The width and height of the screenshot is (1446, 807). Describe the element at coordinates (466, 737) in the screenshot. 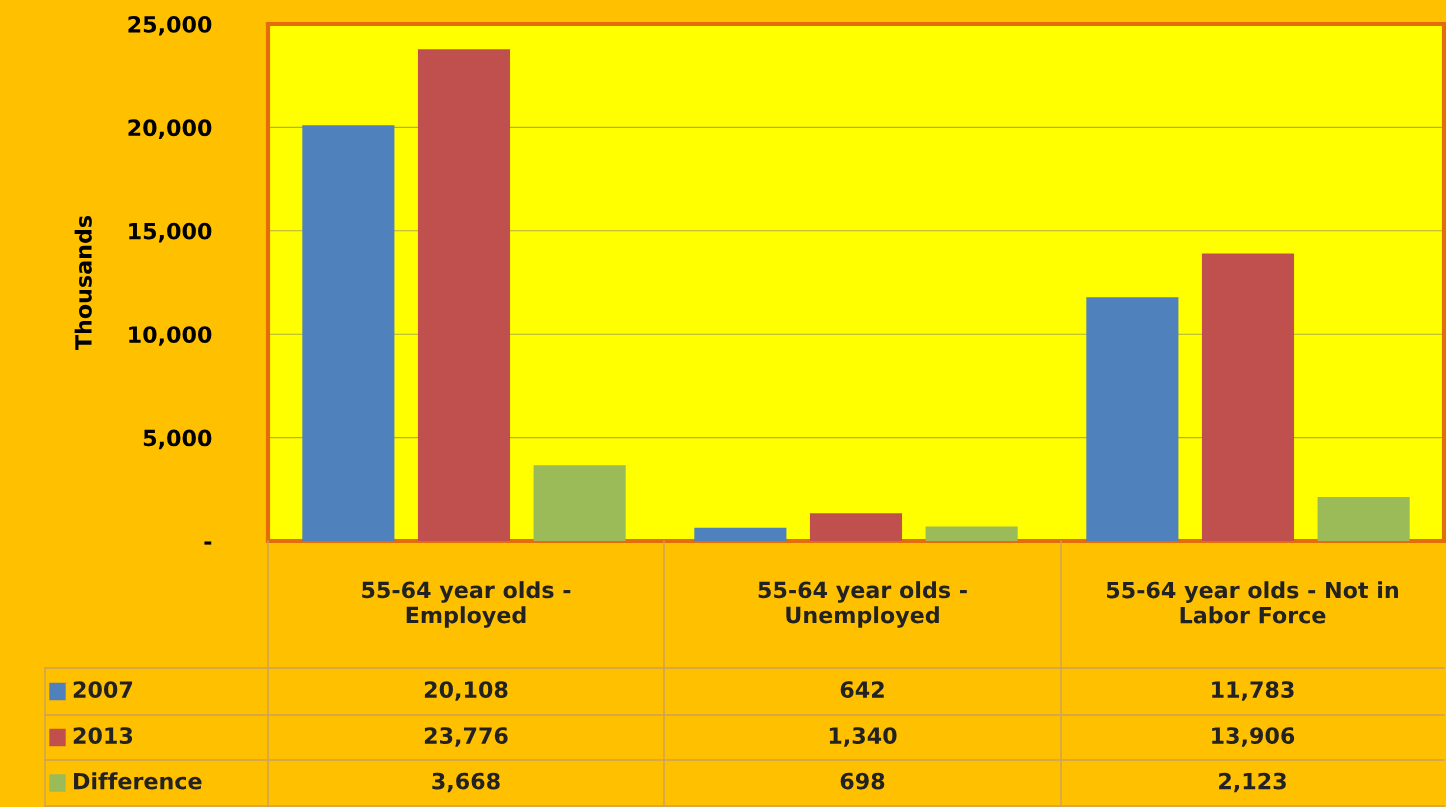

I see `data-label: 23,776` at that location.